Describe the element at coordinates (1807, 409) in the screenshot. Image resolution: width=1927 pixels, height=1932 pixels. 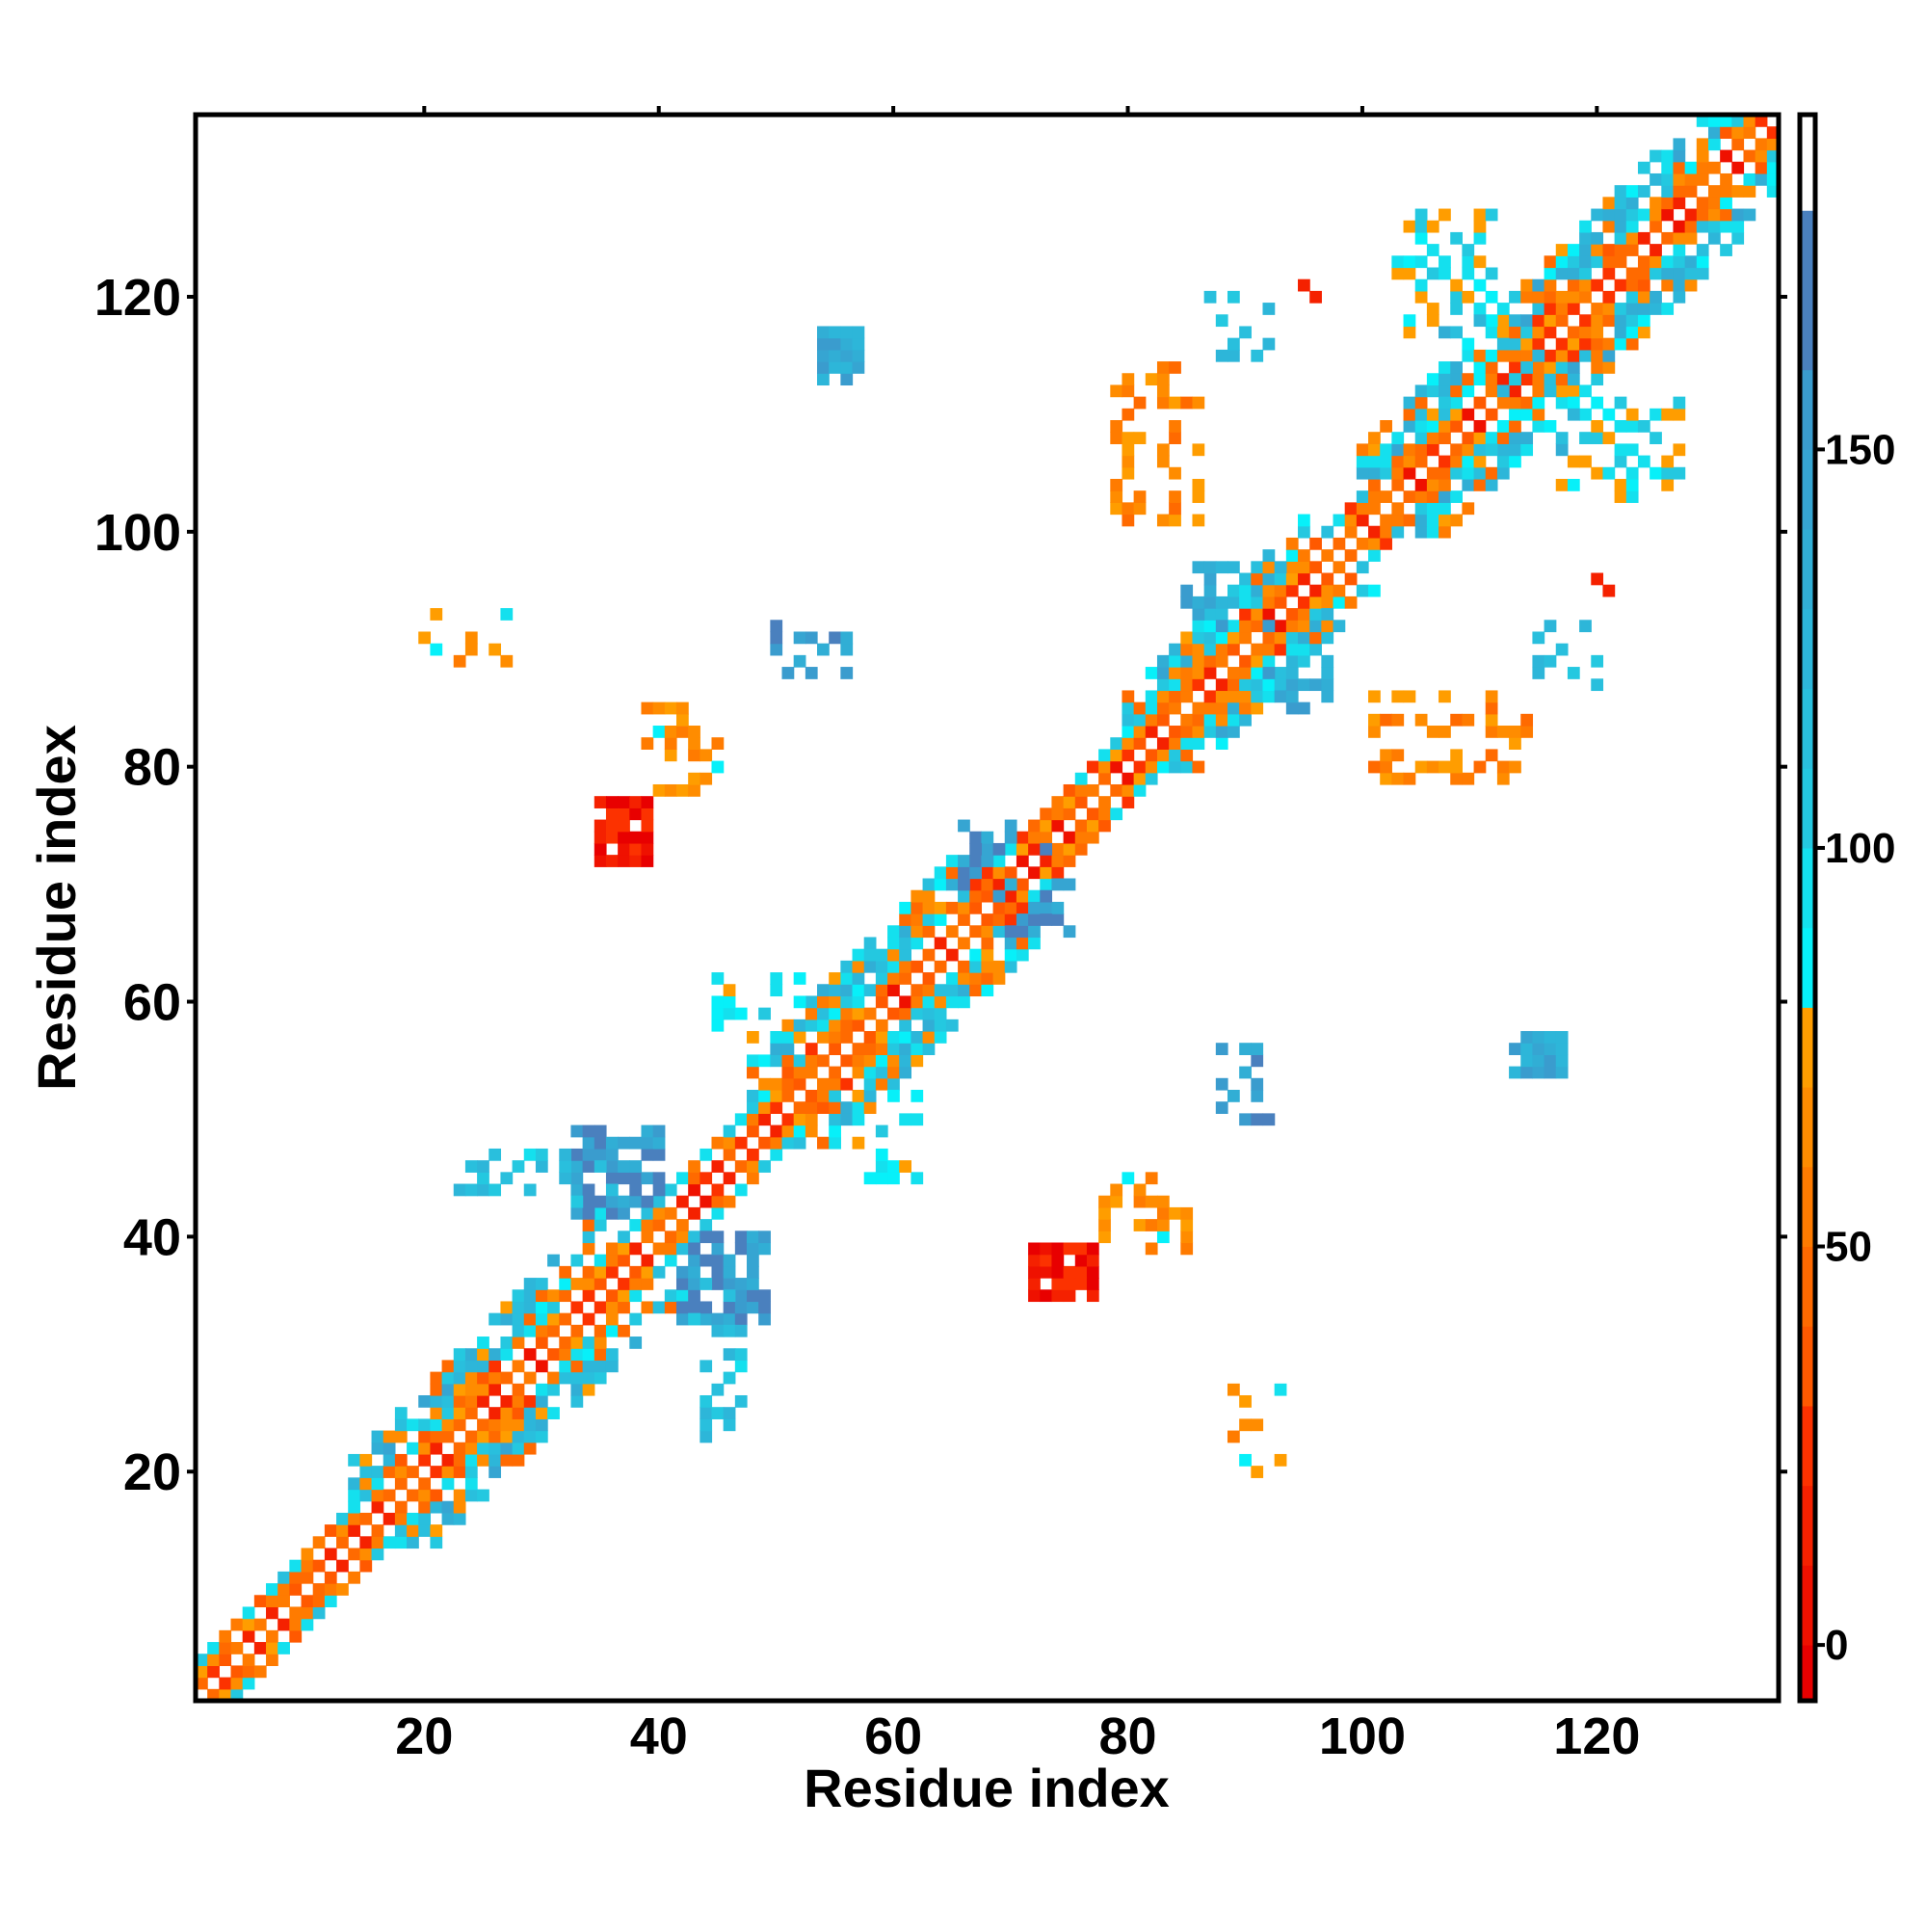
I see `colorbar-bin` at that location.